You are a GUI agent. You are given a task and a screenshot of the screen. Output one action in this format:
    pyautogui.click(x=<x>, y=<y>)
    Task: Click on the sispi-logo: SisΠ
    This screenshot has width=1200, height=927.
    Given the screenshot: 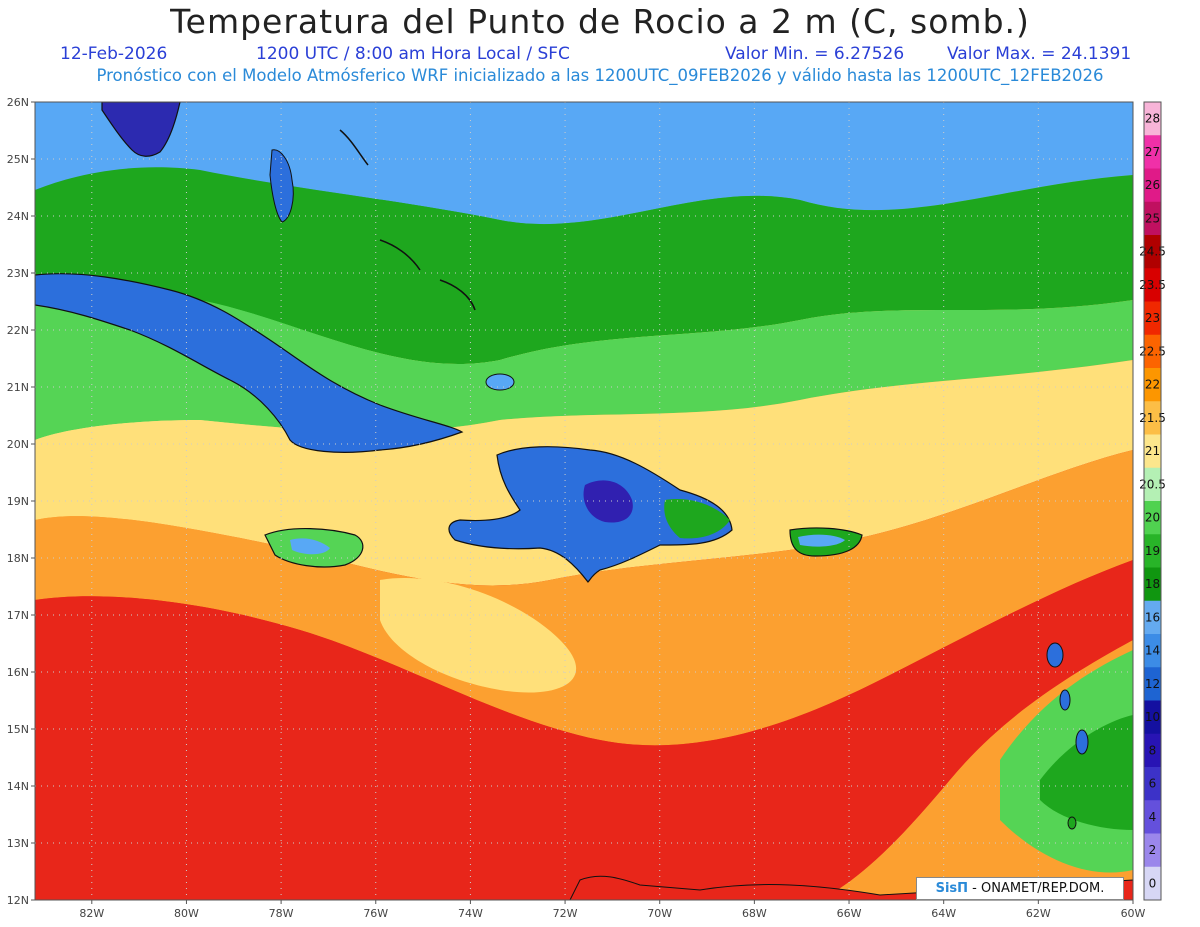 What is the action you would take?
    pyautogui.click(x=952, y=888)
    